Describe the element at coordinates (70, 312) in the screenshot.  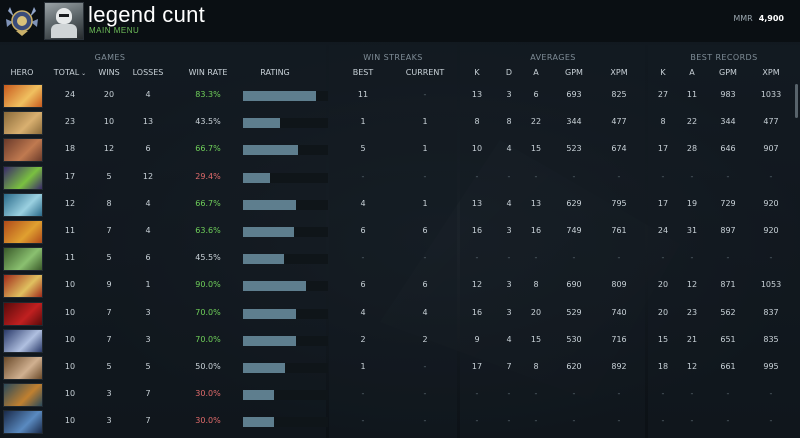
I see `cell-total: 10` at that location.